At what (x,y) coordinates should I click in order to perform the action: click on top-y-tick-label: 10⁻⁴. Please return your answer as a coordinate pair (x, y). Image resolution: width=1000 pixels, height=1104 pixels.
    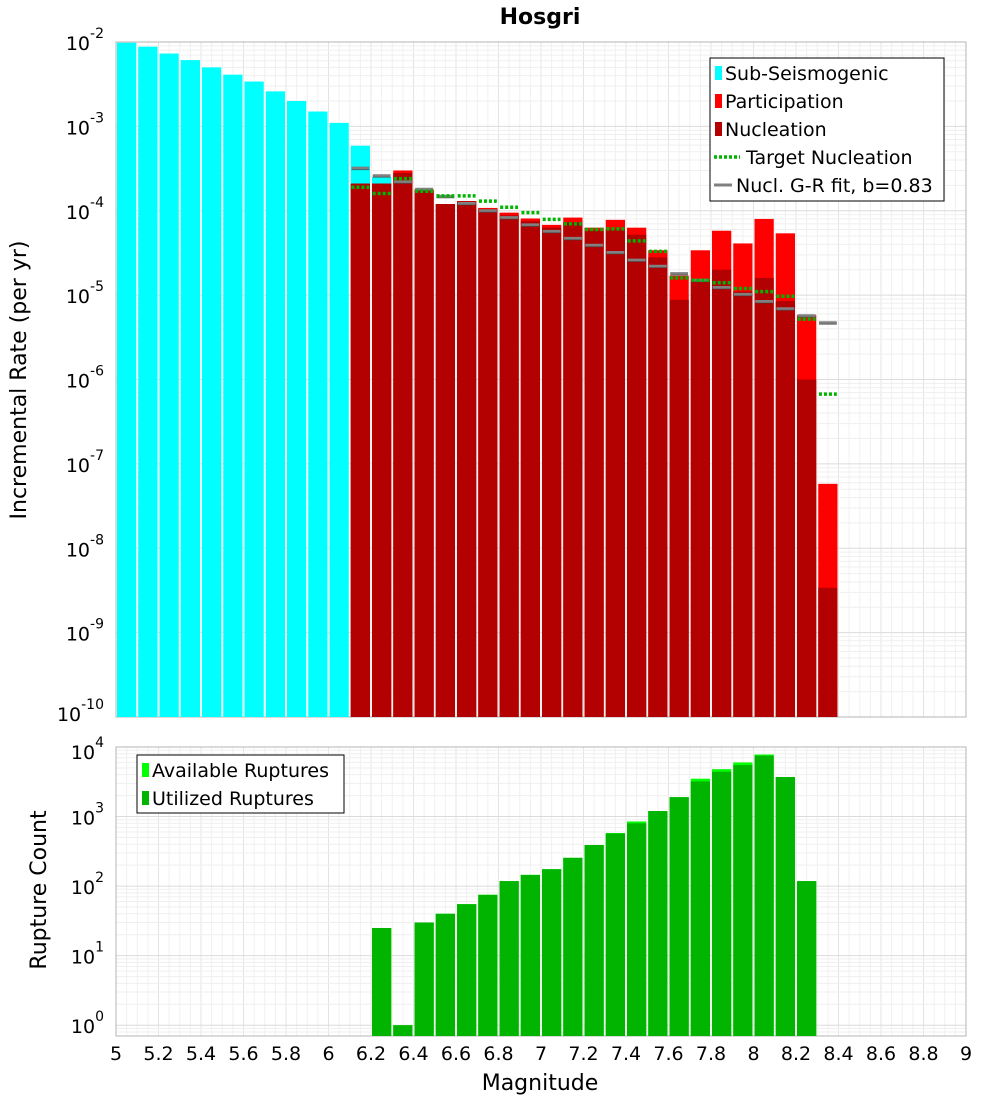
    Looking at the image, I should click on (85, 209).